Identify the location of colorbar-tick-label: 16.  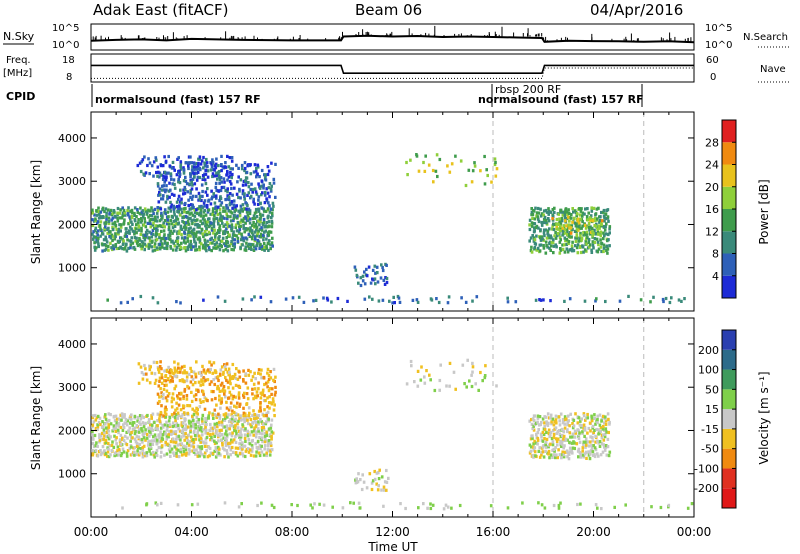
(712, 209).